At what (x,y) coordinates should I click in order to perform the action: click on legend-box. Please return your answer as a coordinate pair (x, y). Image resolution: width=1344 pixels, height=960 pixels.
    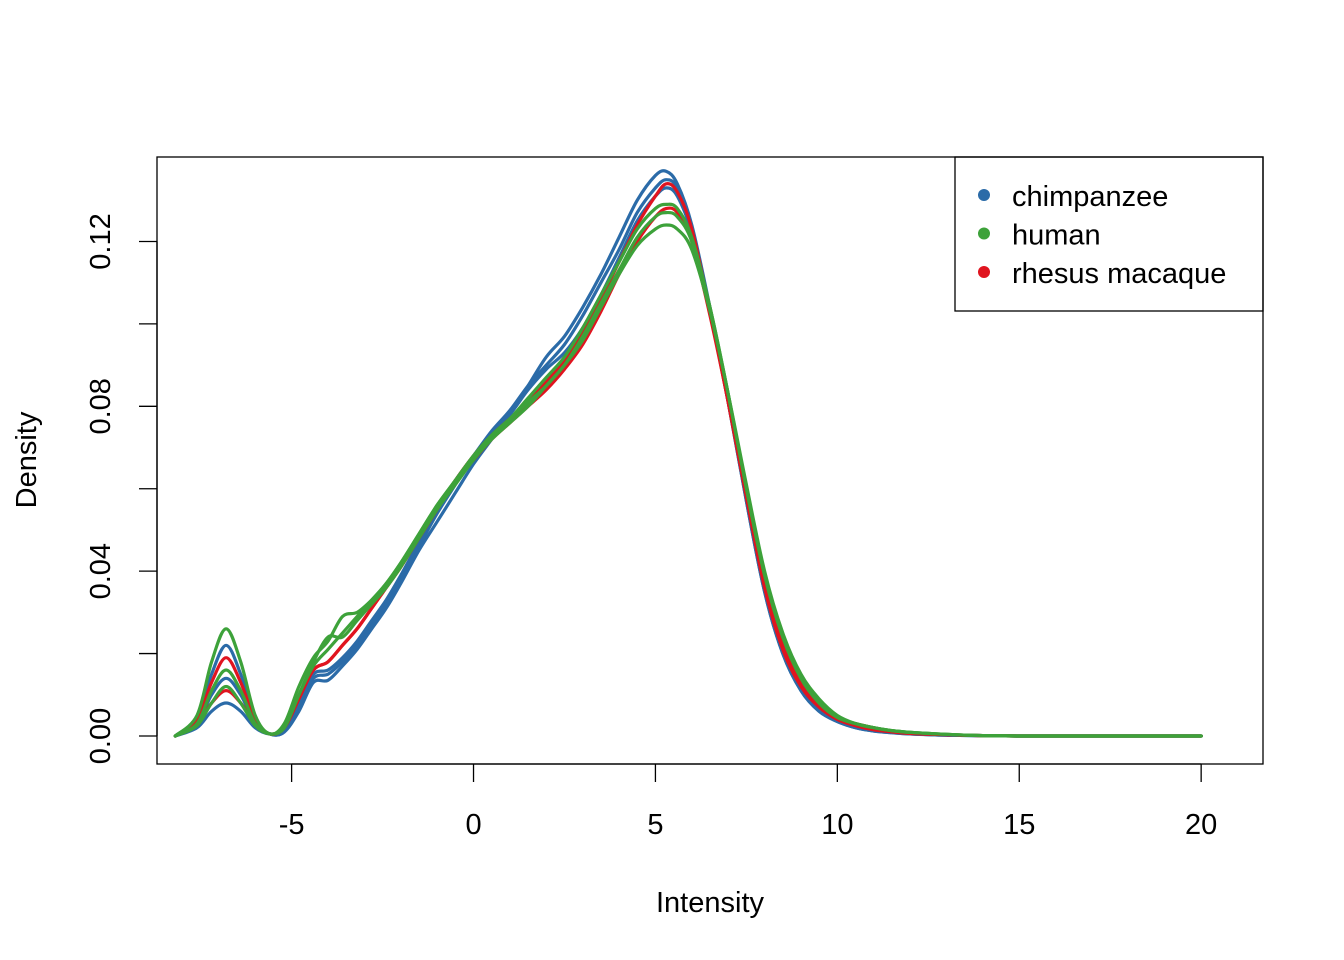
    Looking at the image, I should click on (1109, 234).